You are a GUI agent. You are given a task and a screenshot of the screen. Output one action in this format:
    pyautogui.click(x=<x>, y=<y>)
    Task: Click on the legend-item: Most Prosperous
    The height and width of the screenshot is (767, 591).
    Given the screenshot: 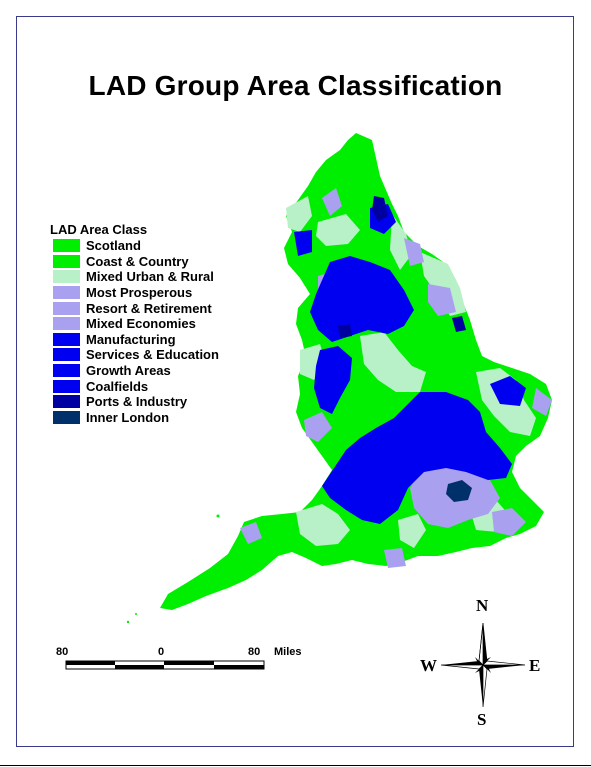 What is the action you would take?
    pyautogui.click(x=165, y=293)
    